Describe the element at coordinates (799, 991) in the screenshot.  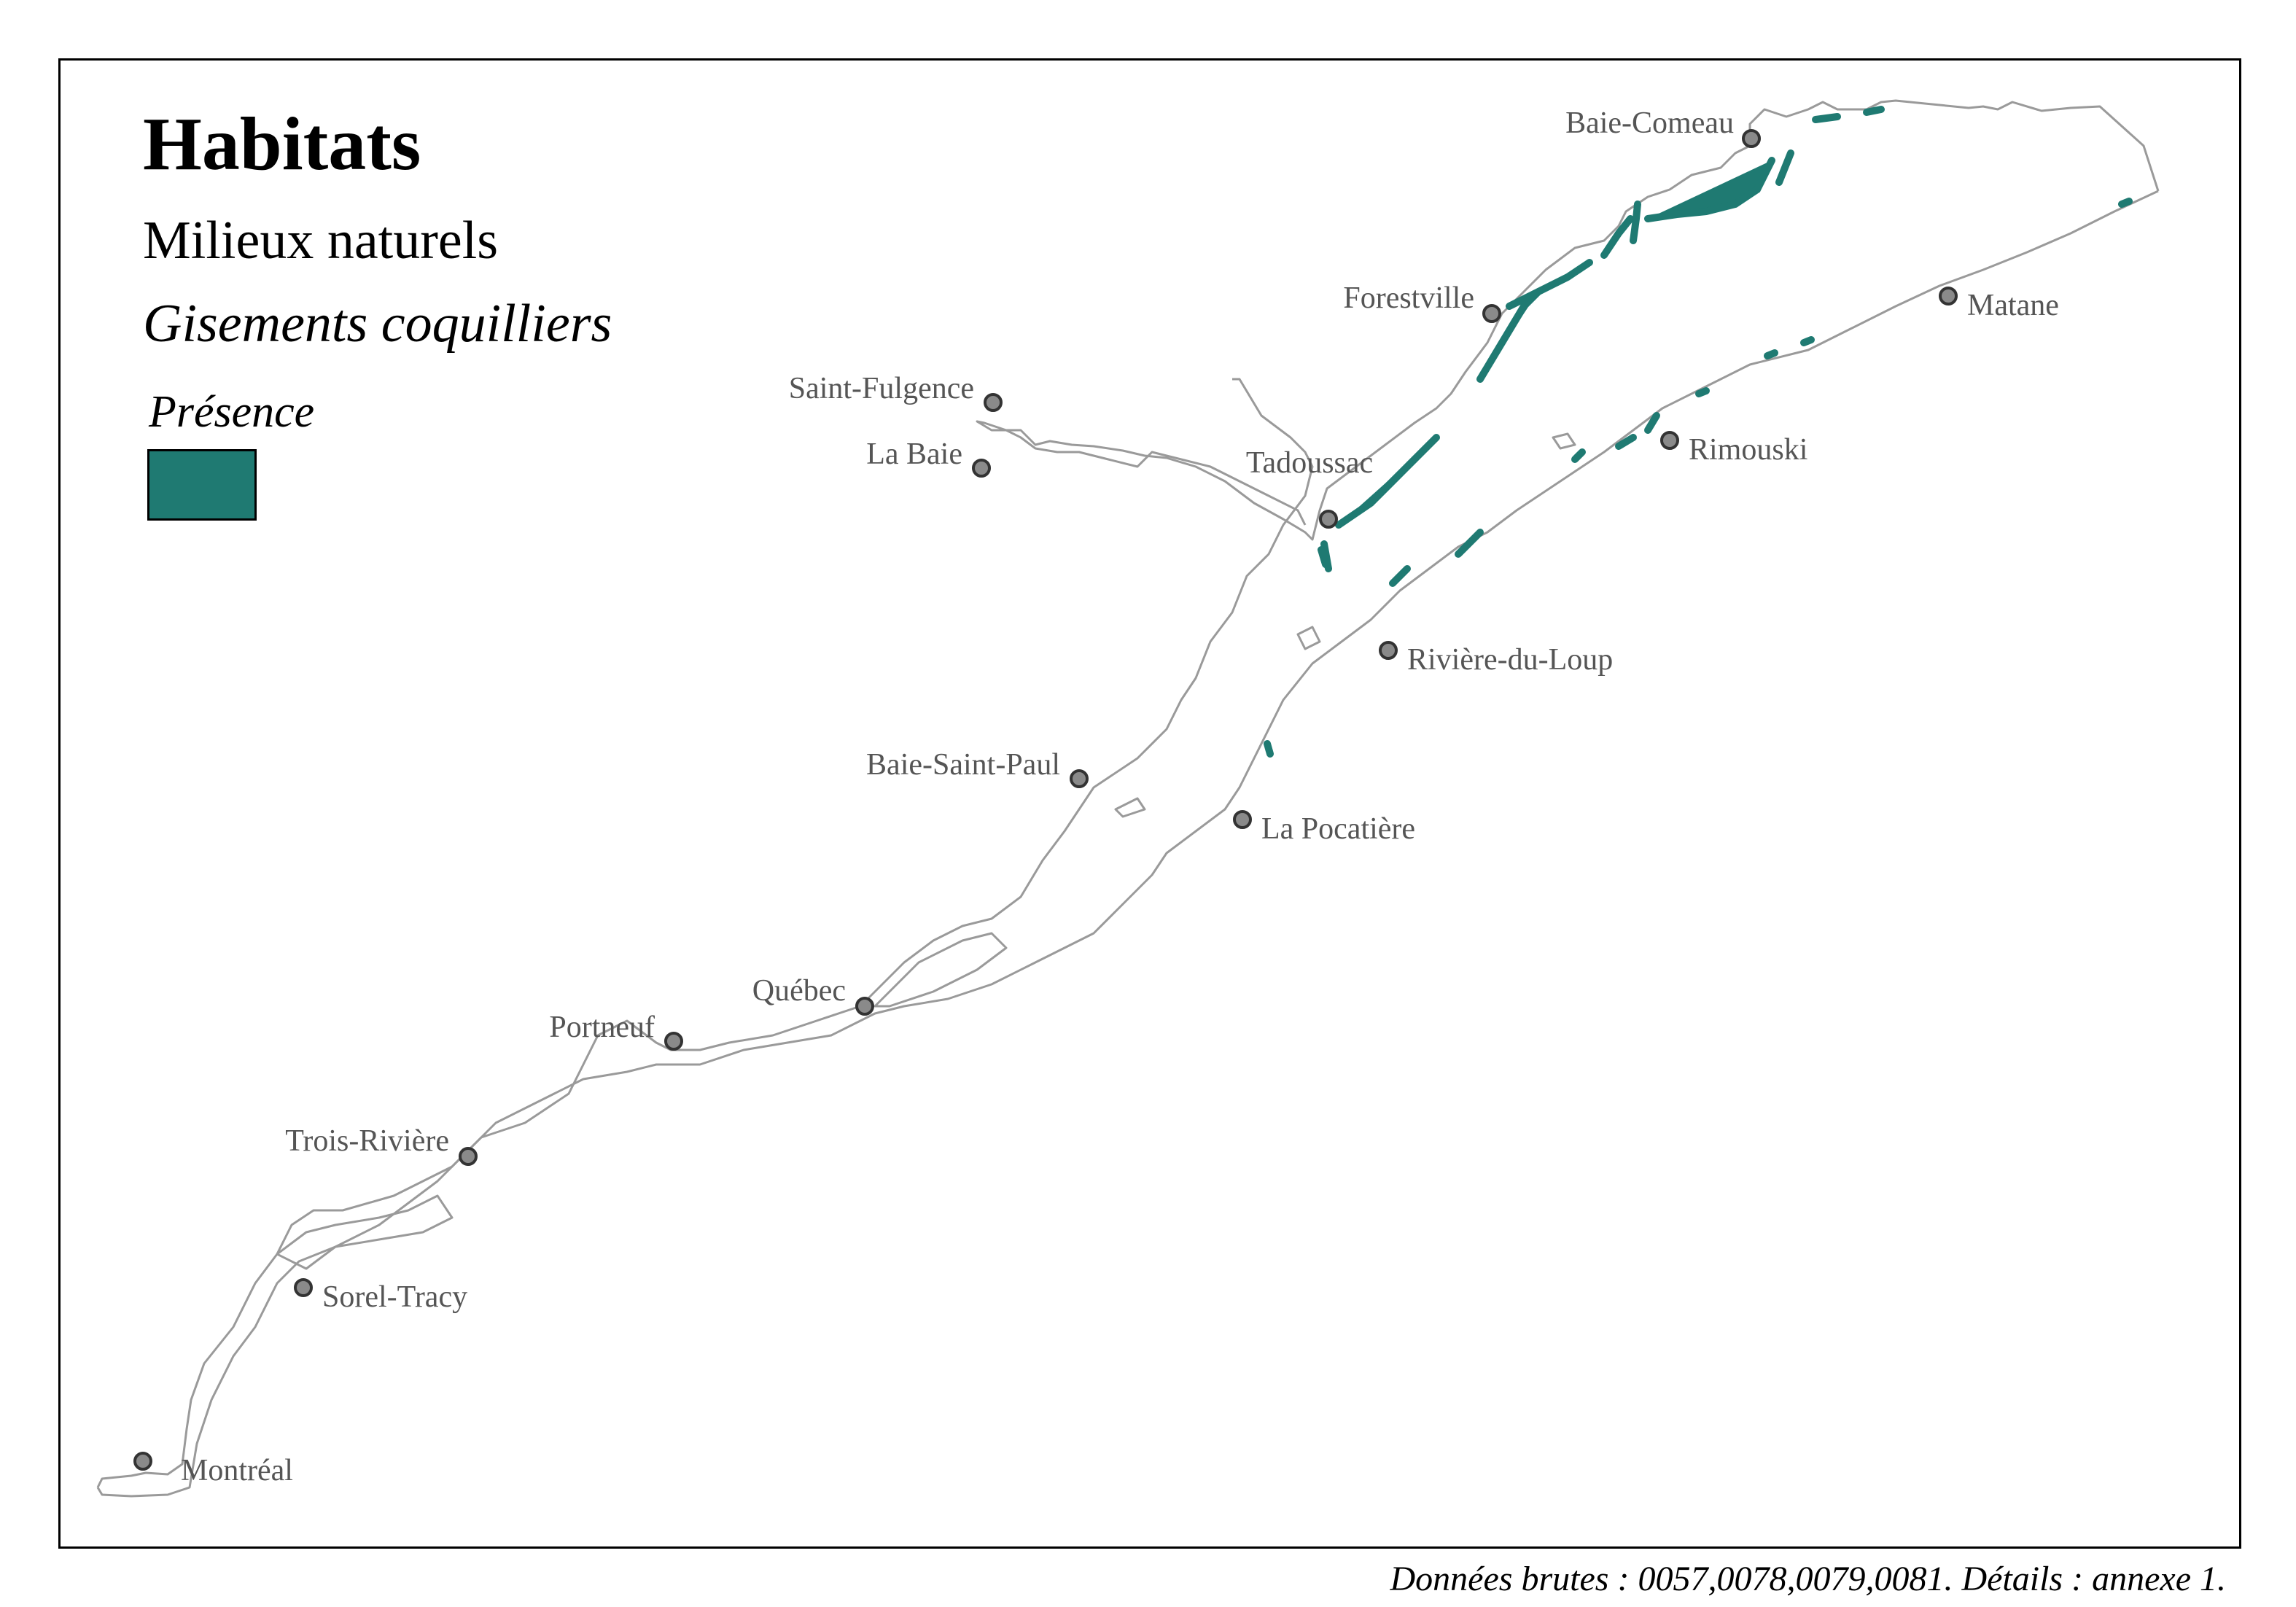
I see `city-label: Québec` at that location.